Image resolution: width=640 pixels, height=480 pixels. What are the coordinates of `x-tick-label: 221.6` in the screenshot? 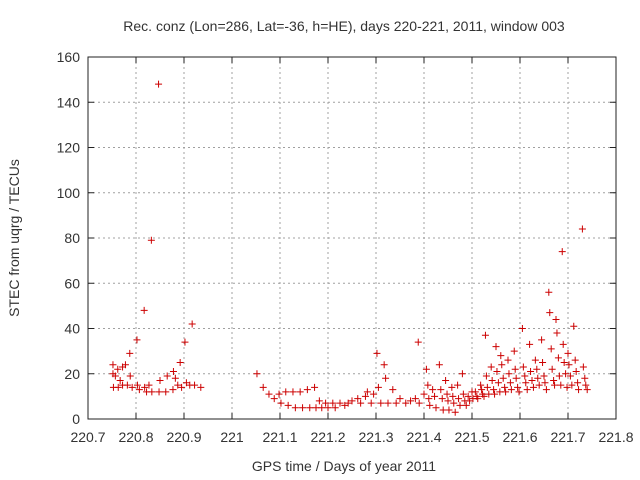 It's located at (519, 437).